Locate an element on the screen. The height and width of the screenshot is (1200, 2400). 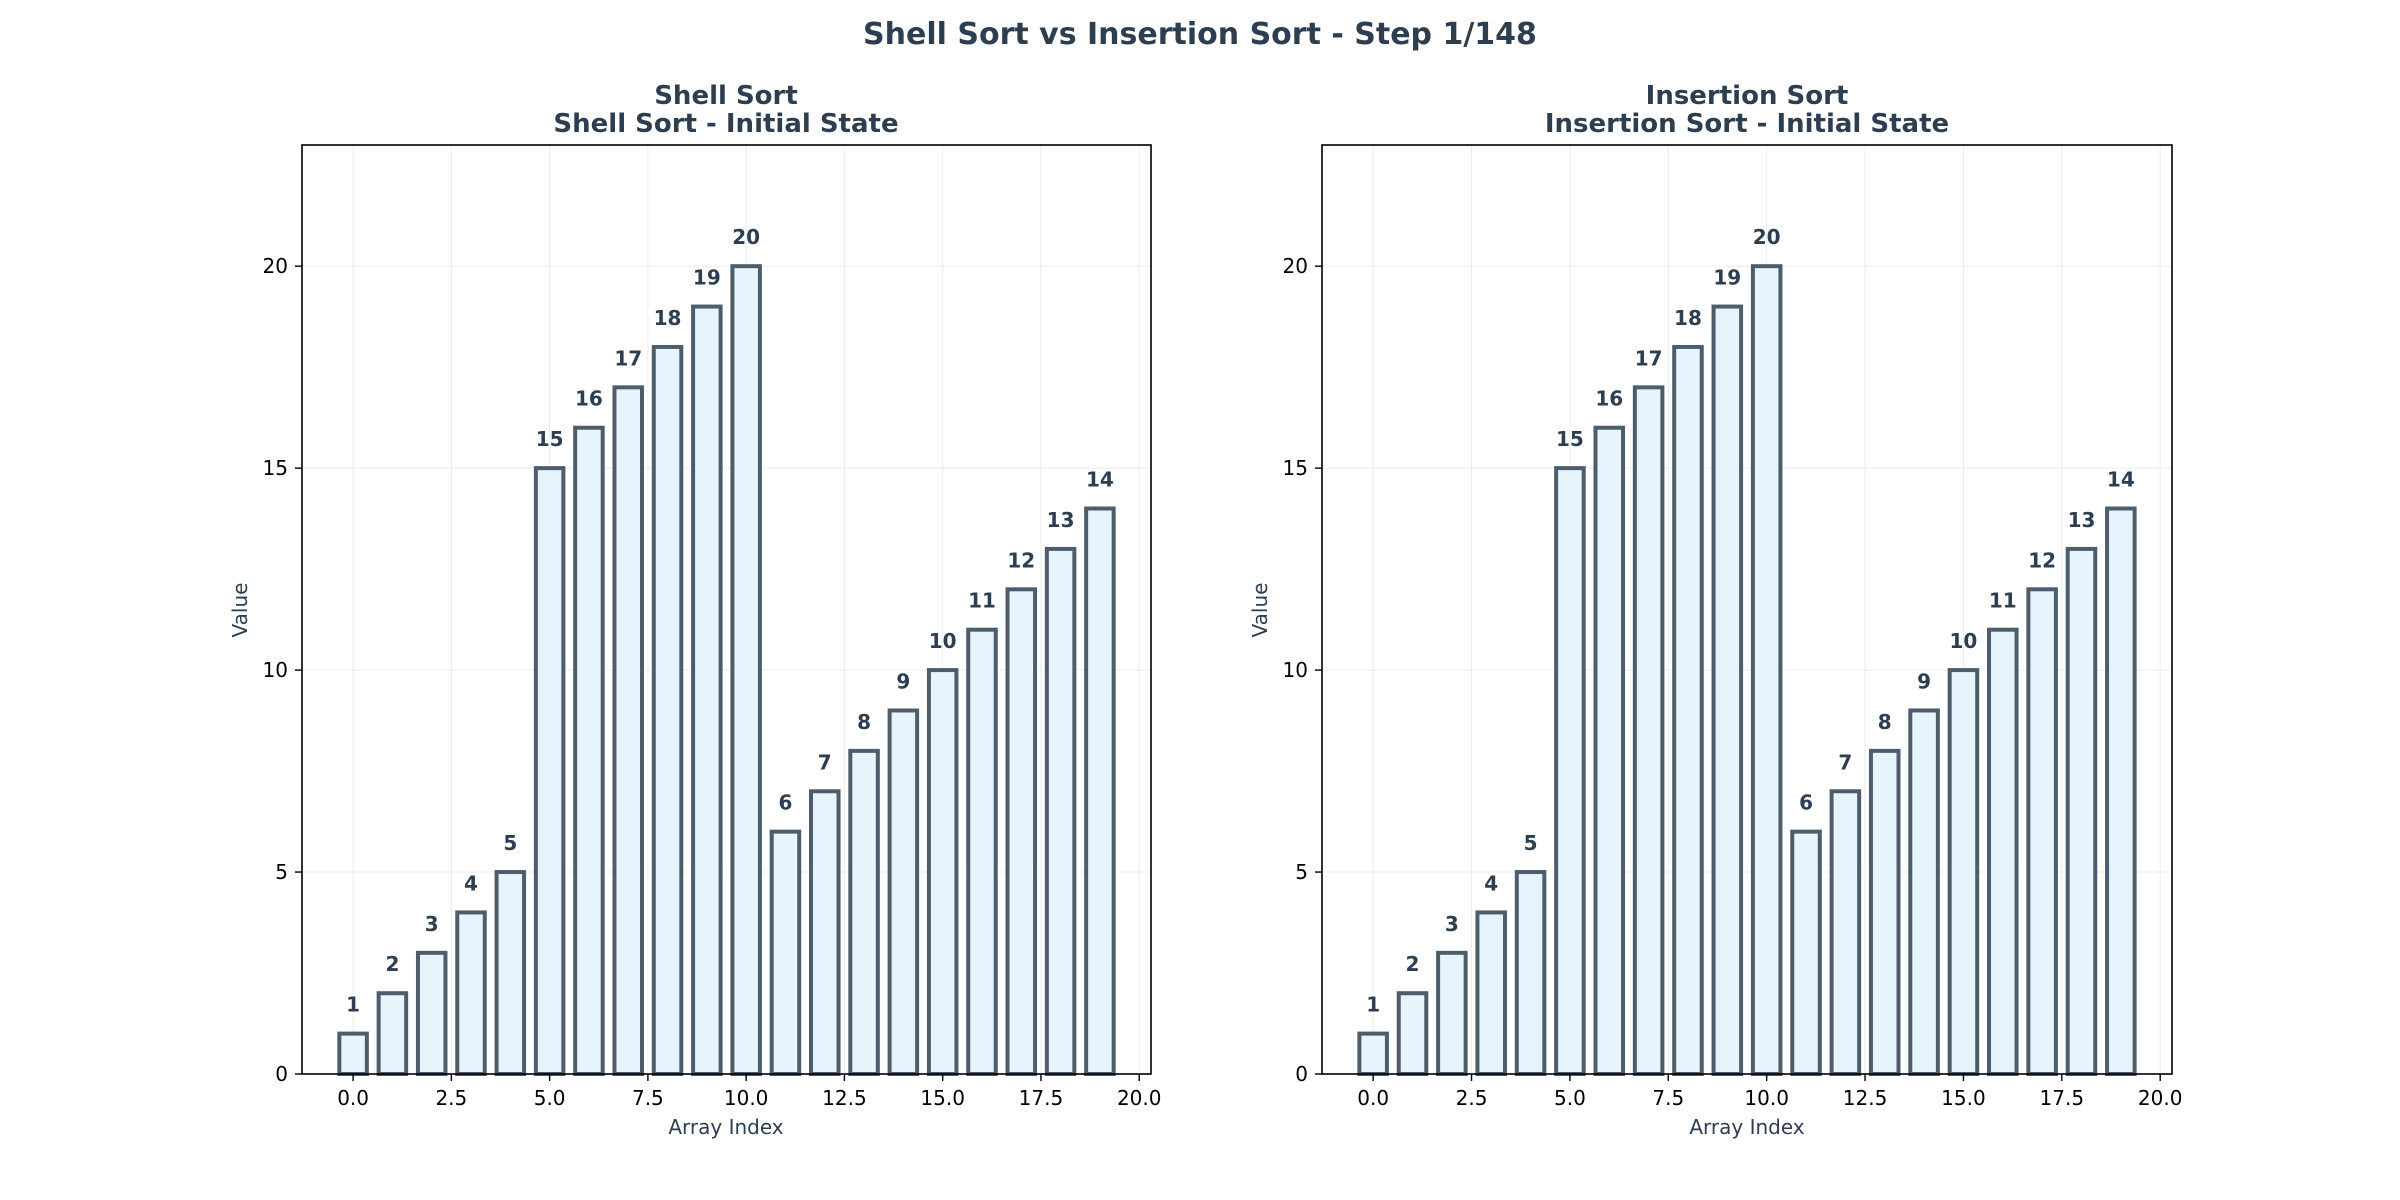
x-tick-label: 7.5 is located at coordinates (648, 1098).